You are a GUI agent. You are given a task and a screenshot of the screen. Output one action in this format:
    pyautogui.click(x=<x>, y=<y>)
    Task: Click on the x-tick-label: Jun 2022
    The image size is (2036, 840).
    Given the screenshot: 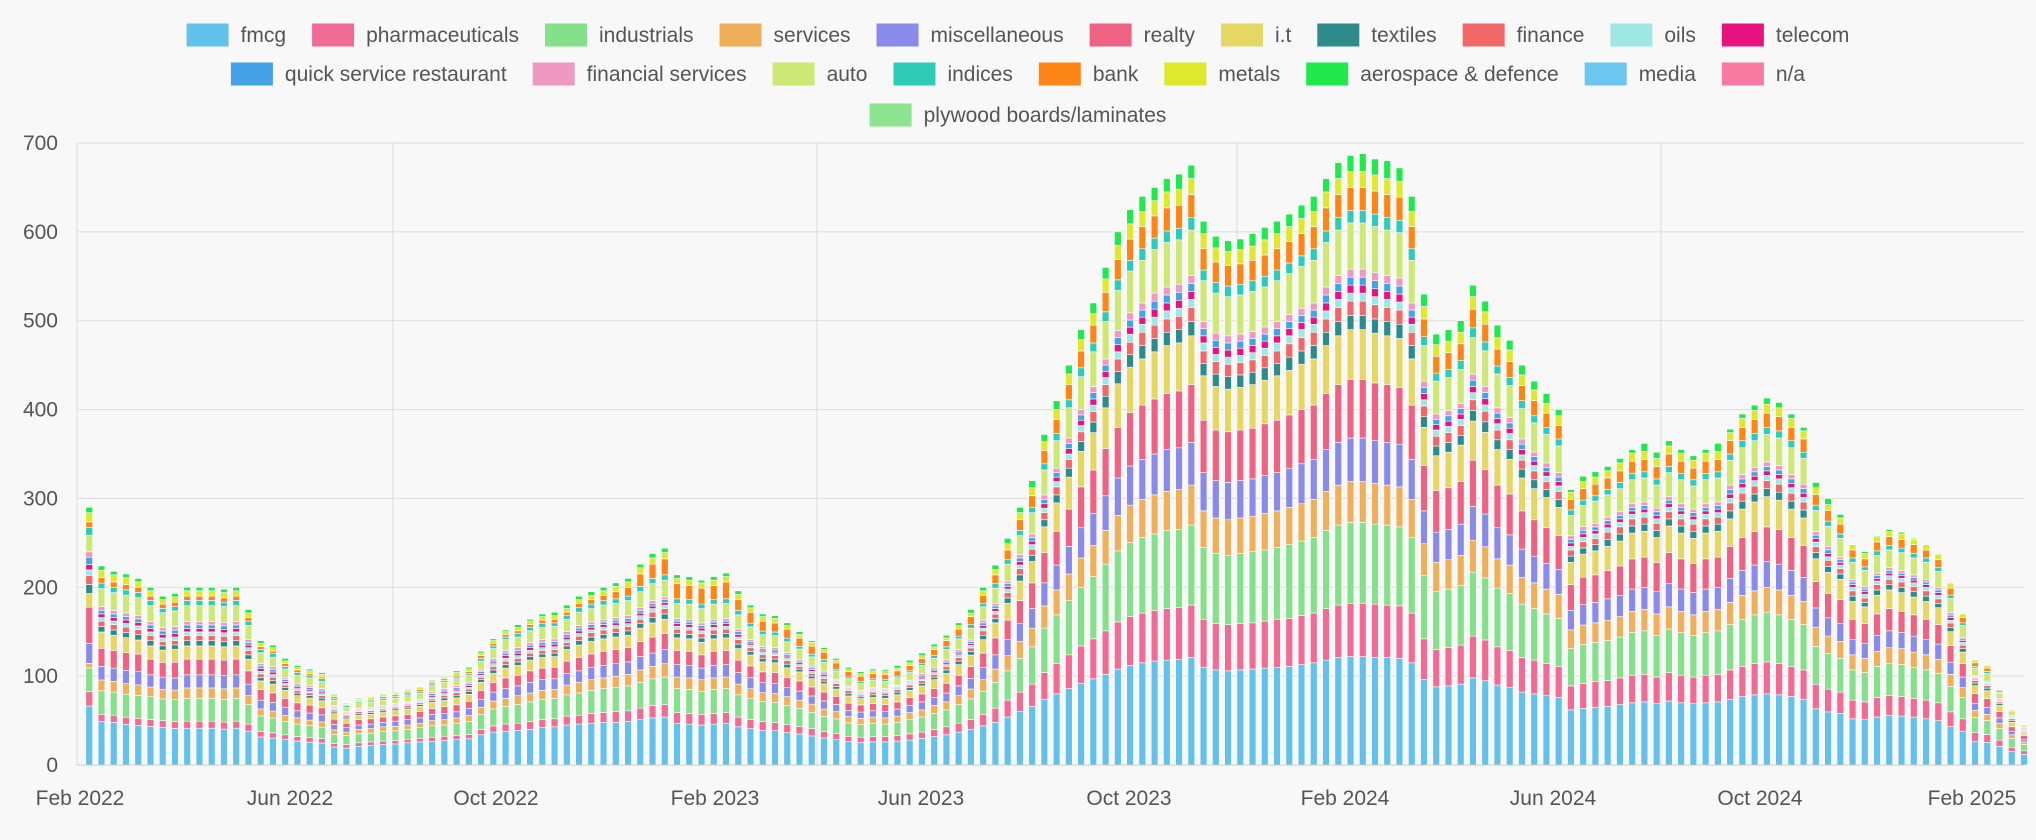 What is the action you would take?
    pyautogui.click(x=290, y=798)
    